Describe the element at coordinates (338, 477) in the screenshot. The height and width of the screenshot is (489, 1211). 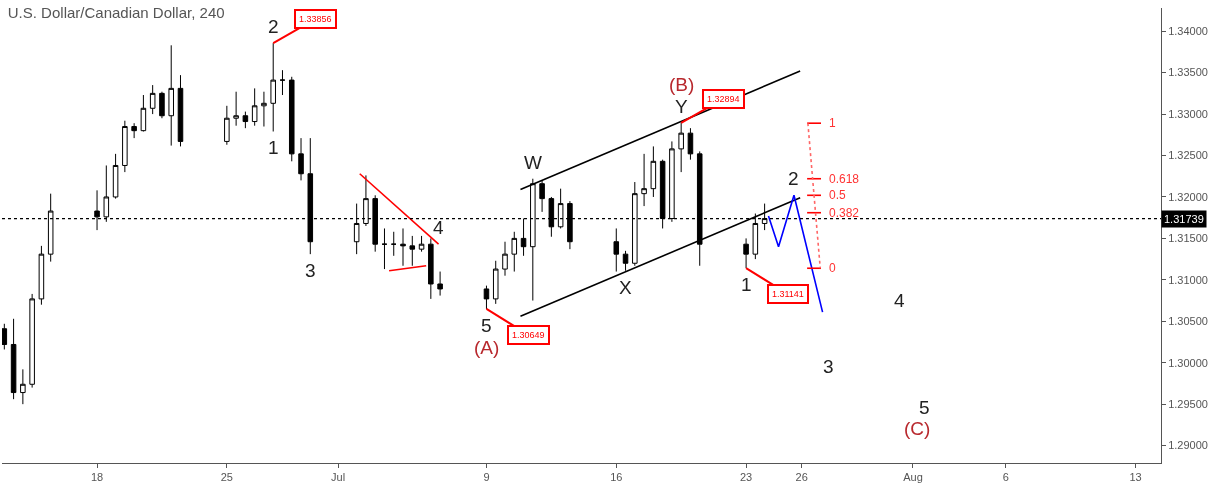
I see `x-tick-label: Jul` at that location.